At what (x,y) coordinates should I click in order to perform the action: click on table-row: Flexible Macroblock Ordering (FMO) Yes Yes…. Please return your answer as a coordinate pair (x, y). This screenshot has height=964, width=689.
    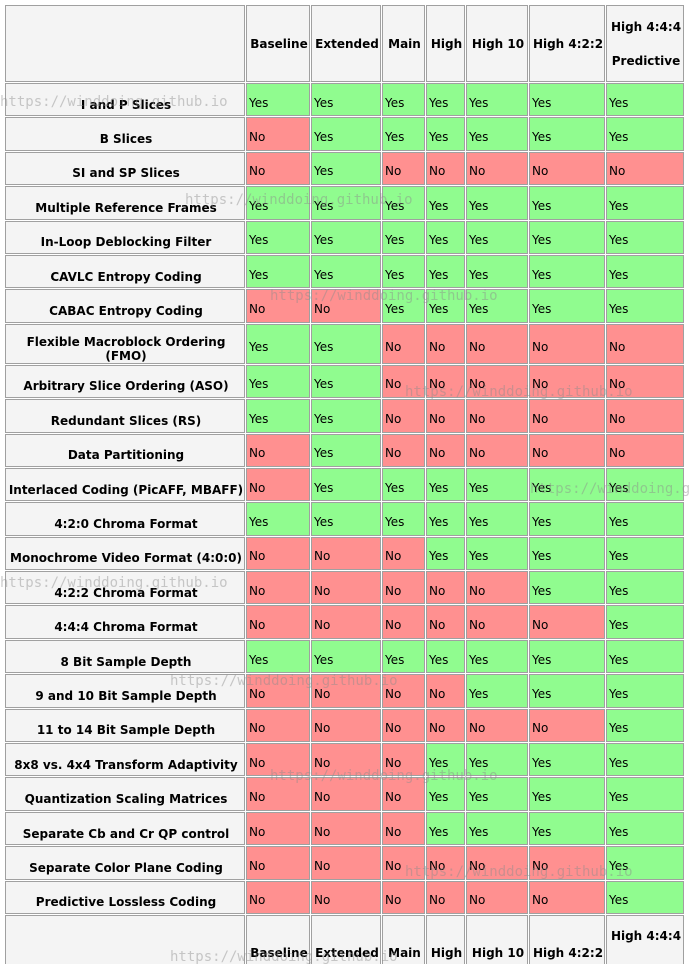
    Looking at the image, I should click on (344, 343).